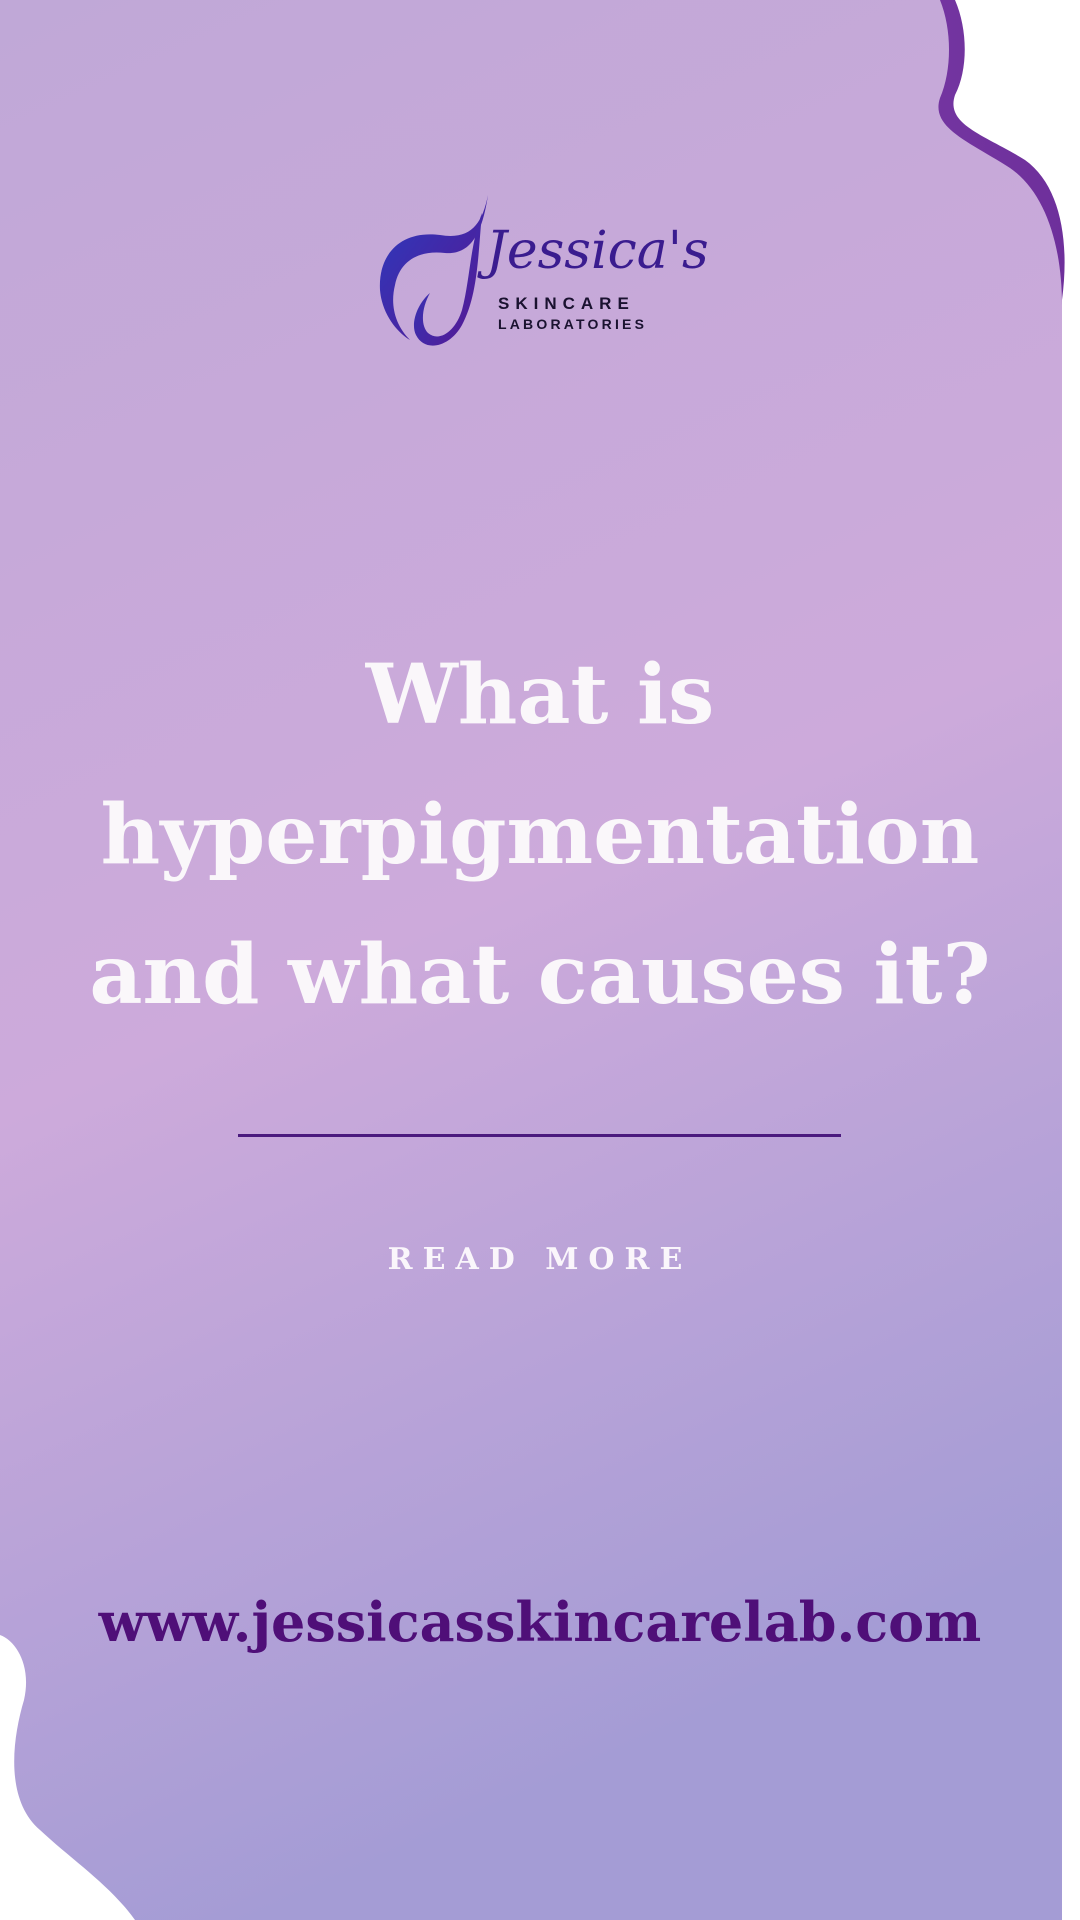 Image resolution: width=1080 pixels, height=1920 pixels. Describe the element at coordinates (566, 303) in the screenshot. I see `brand-tagline-skincare: SKINCARE` at that location.